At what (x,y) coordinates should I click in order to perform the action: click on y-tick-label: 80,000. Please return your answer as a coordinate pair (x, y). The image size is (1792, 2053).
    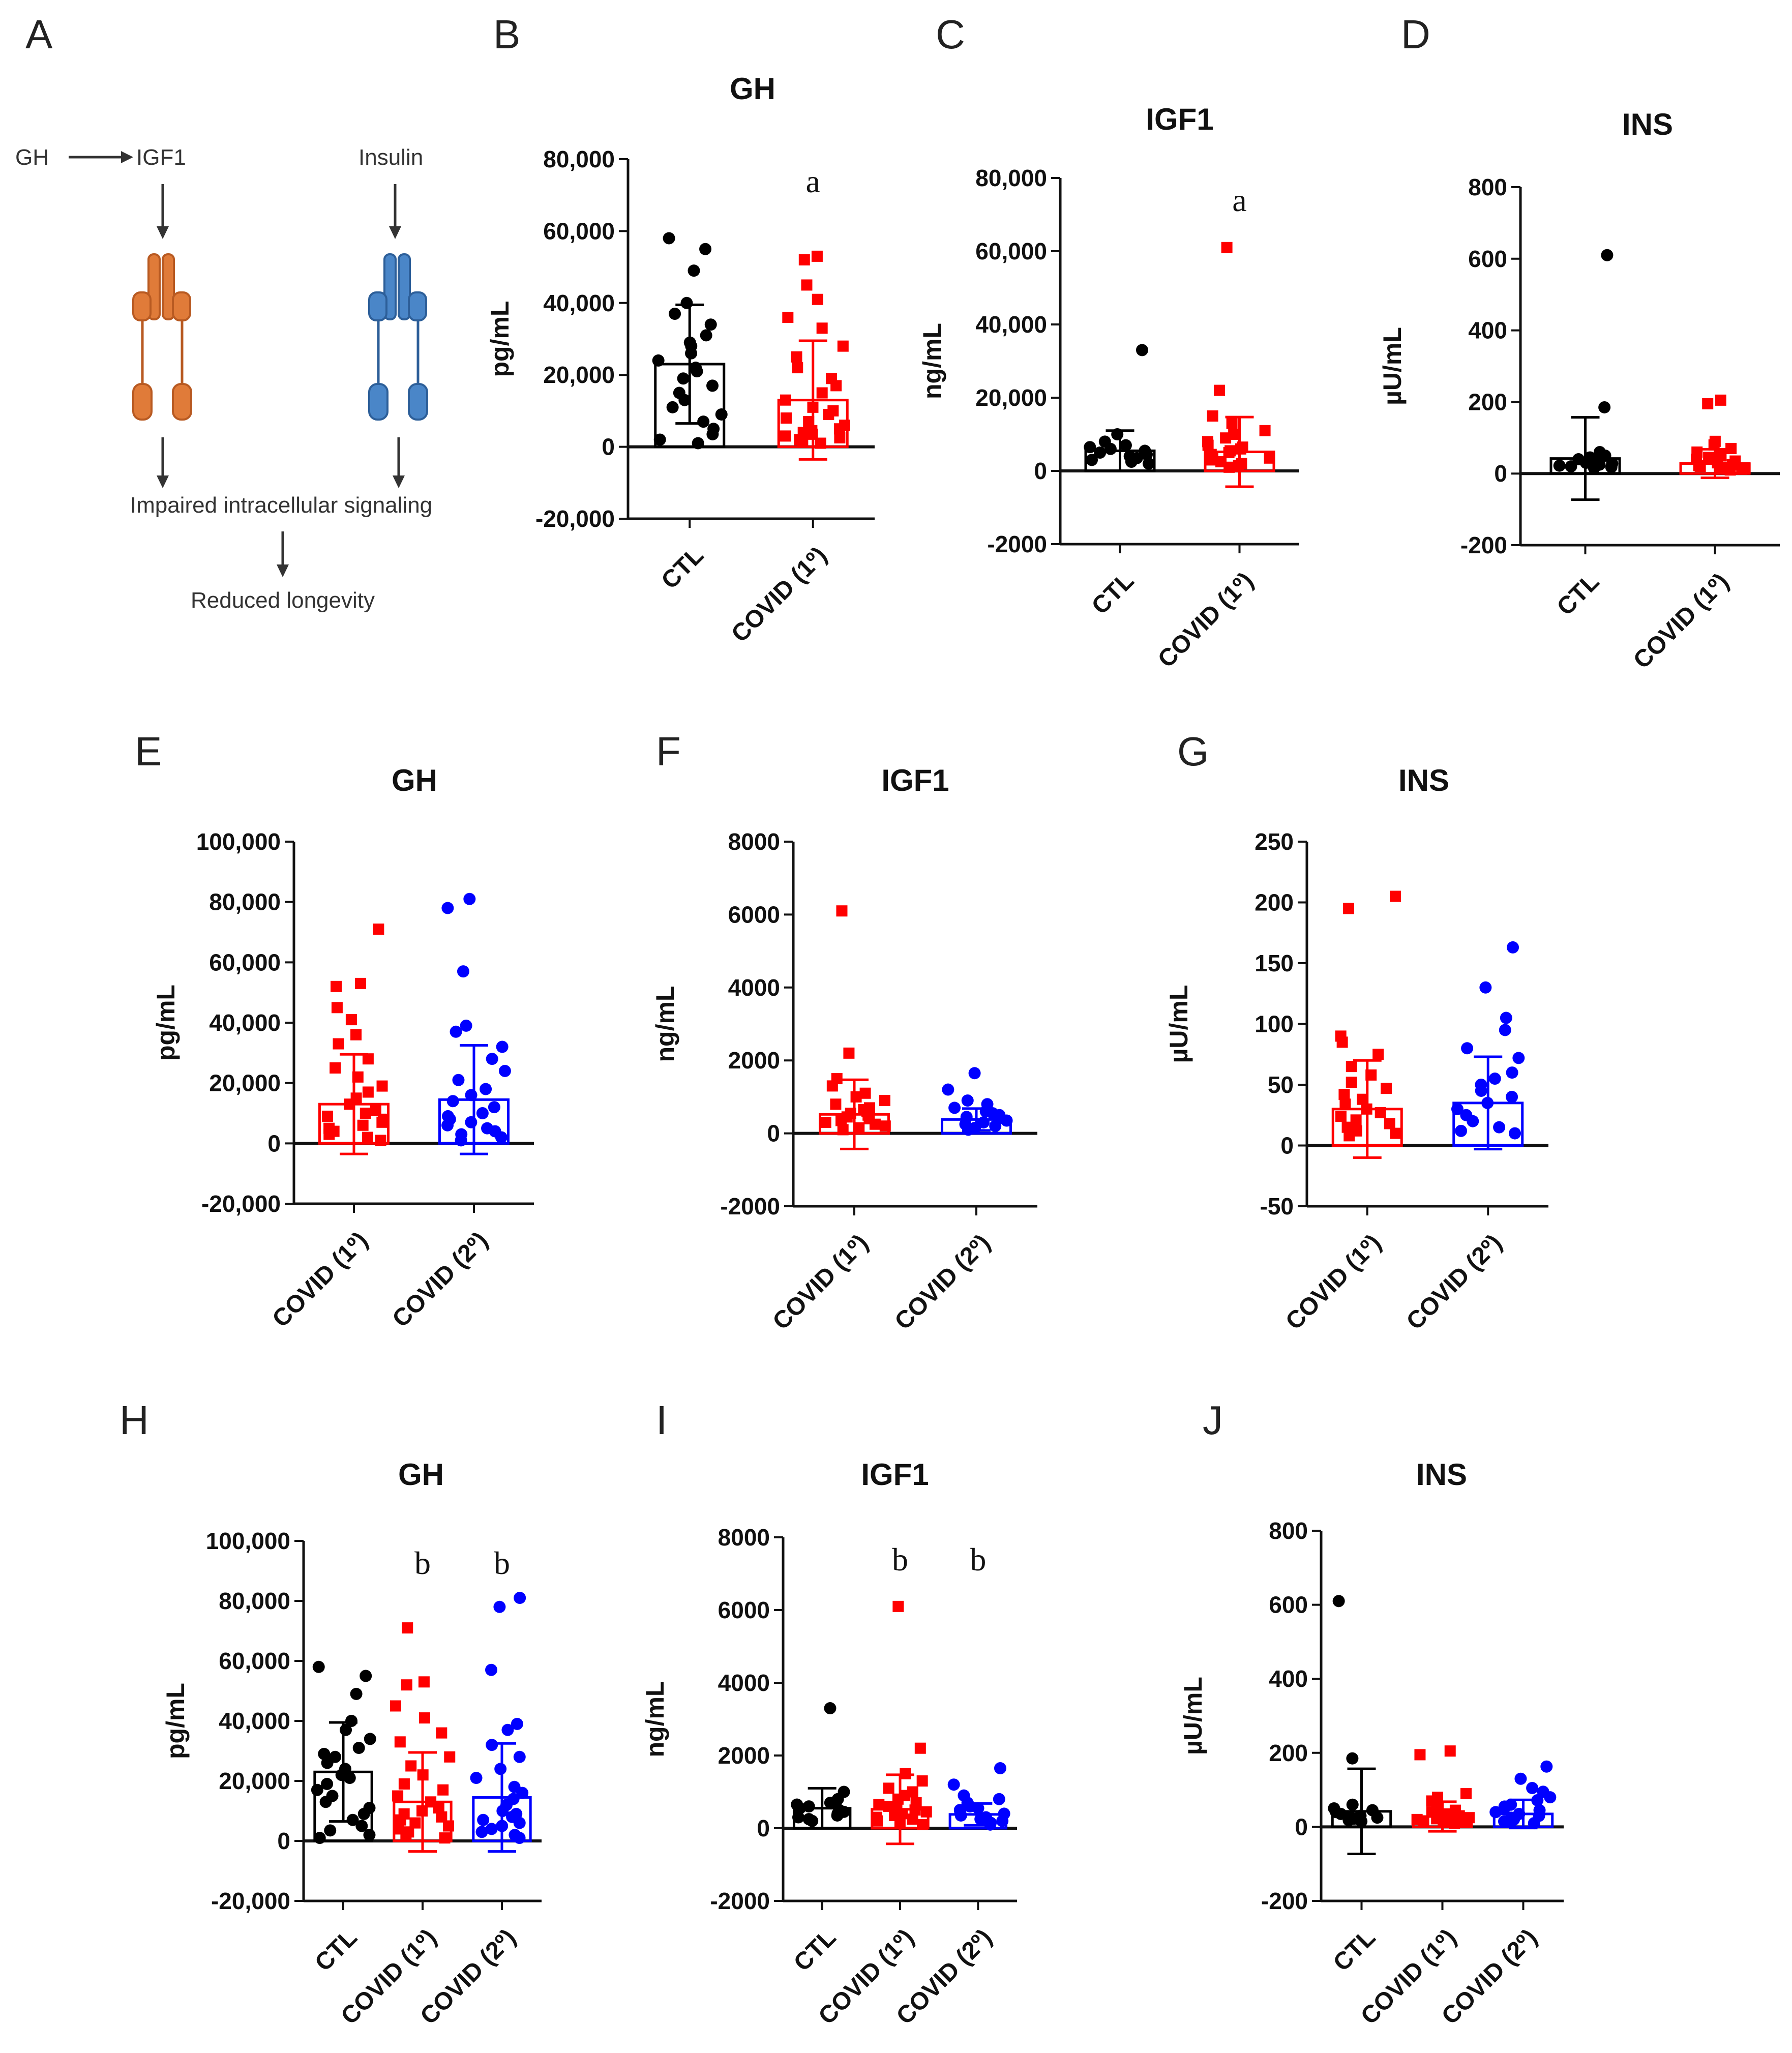
    Looking at the image, I should click on (245, 902).